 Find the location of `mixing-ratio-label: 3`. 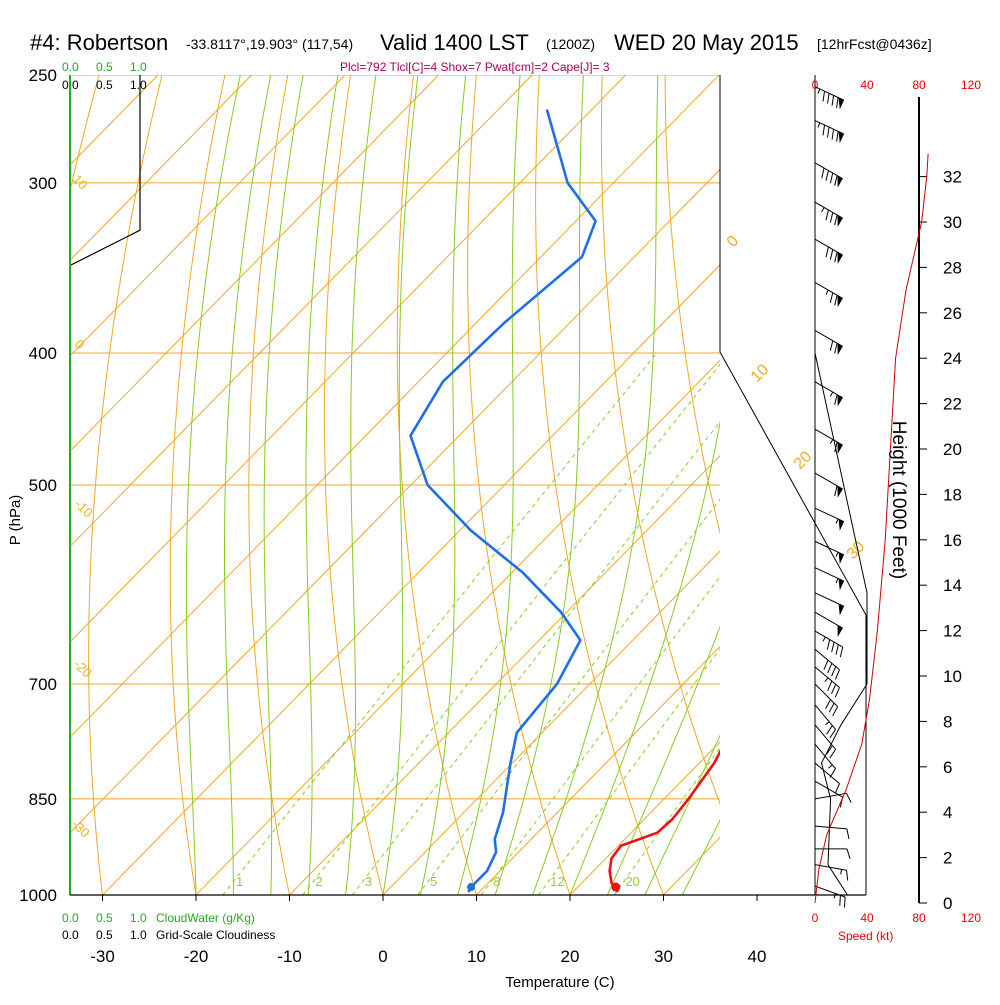

mixing-ratio-label: 3 is located at coordinates (368, 881).